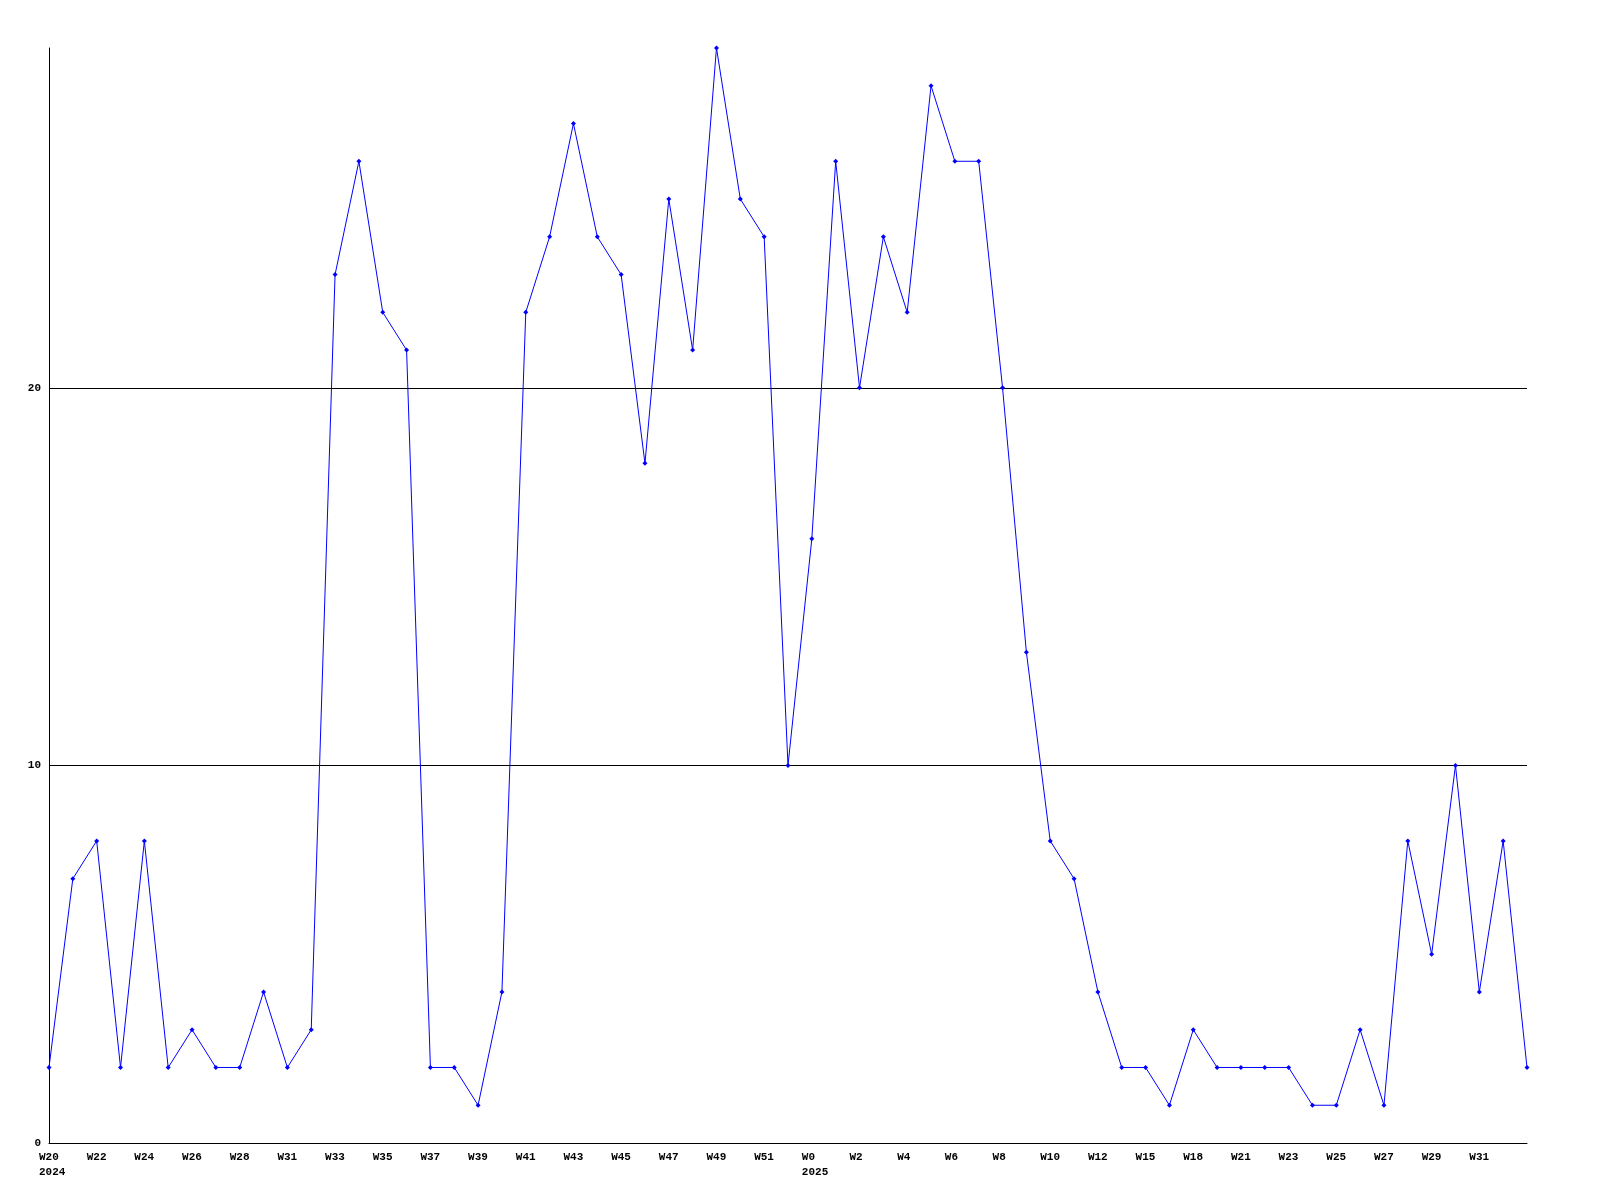  Describe the element at coordinates (37, 1143) in the screenshot. I see `y-tick-label: 0` at that location.